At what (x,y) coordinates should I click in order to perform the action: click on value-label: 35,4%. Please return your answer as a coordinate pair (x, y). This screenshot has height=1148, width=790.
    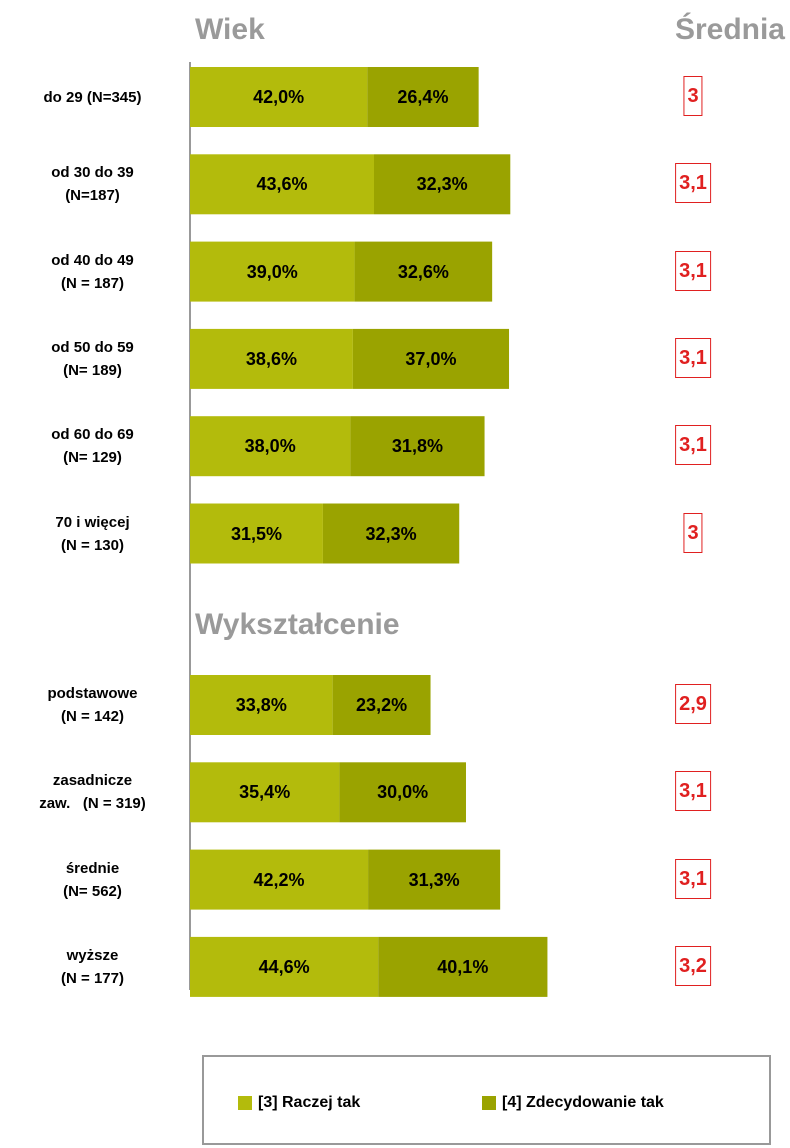
    Looking at the image, I should click on (265, 792).